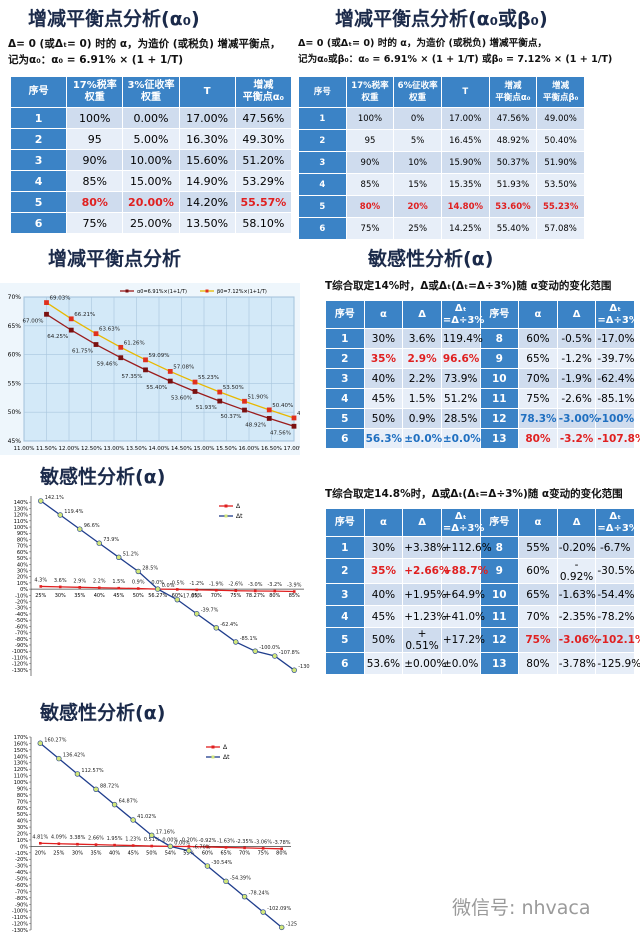 The width and height of the screenshot is (640, 938). What do you see at coordinates (21, 634) in the screenshot?
I see `y-tick-label: -70%` at bounding box center [21, 634].